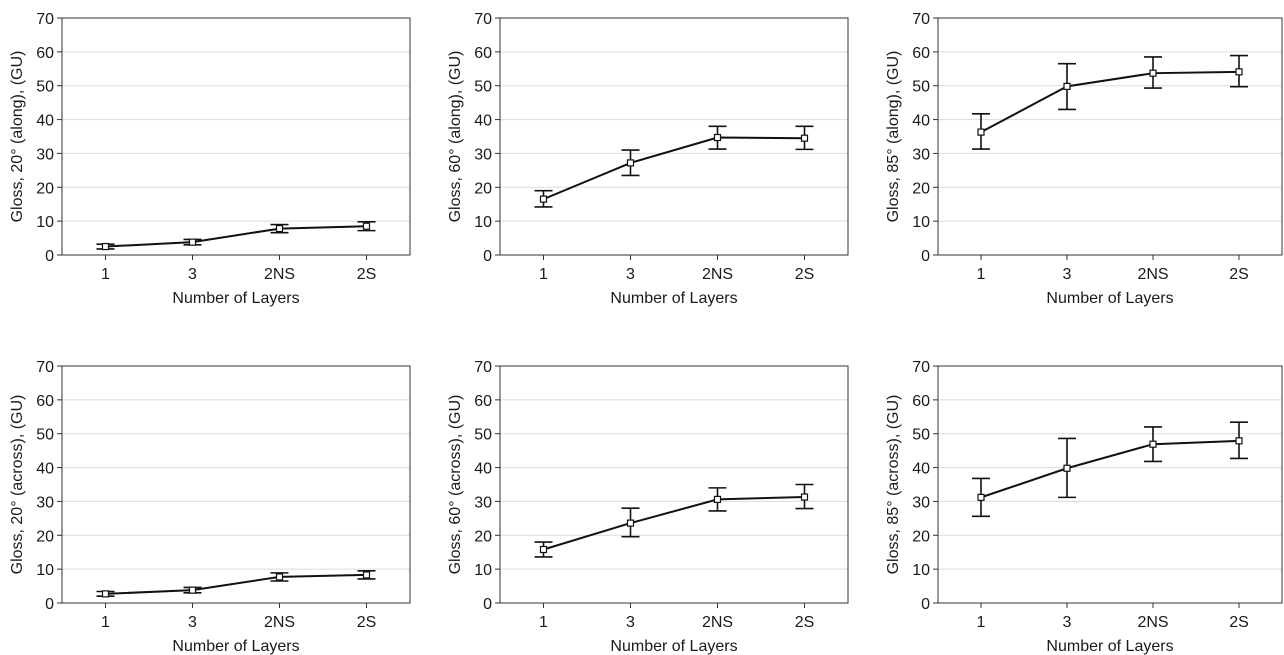 Image resolution: width=1284 pixels, height=655 pixels. What do you see at coordinates (893, 137) in the screenshot?
I see `y-axis-label: Gloss, 85° (along), (GU)` at bounding box center [893, 137].